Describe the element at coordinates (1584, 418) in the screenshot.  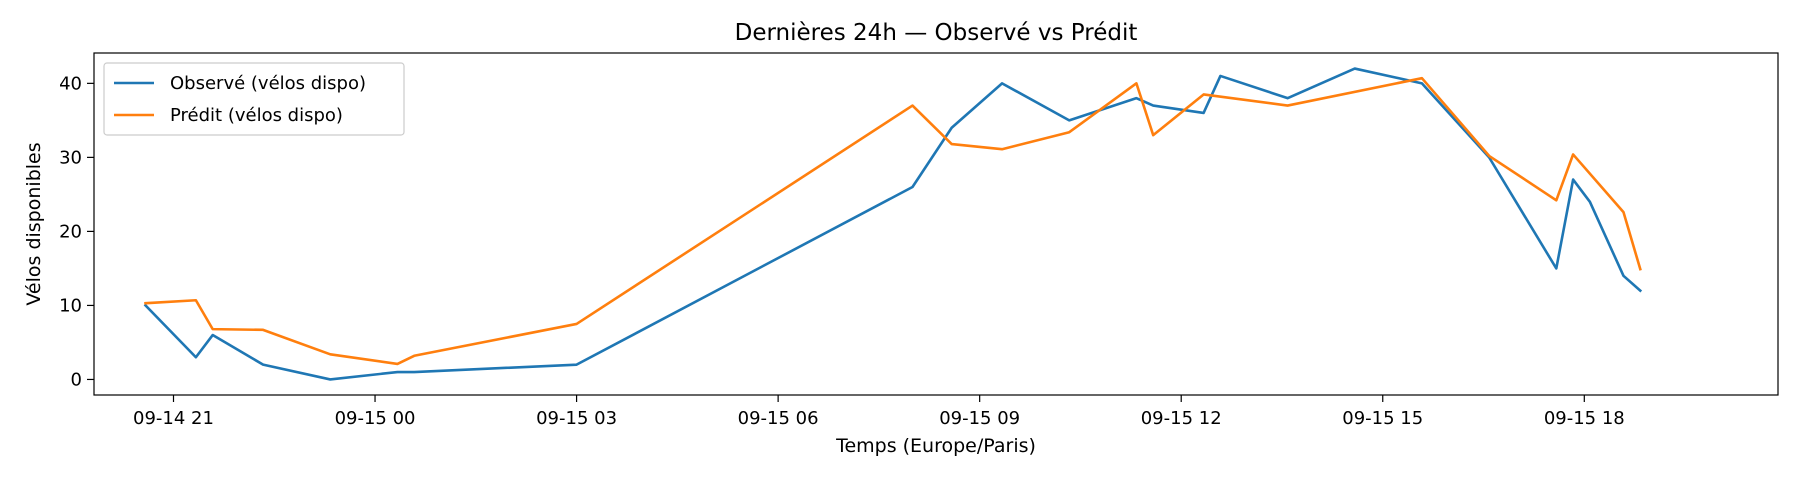
I see `x-tick-label: 09-15 18` at that location.